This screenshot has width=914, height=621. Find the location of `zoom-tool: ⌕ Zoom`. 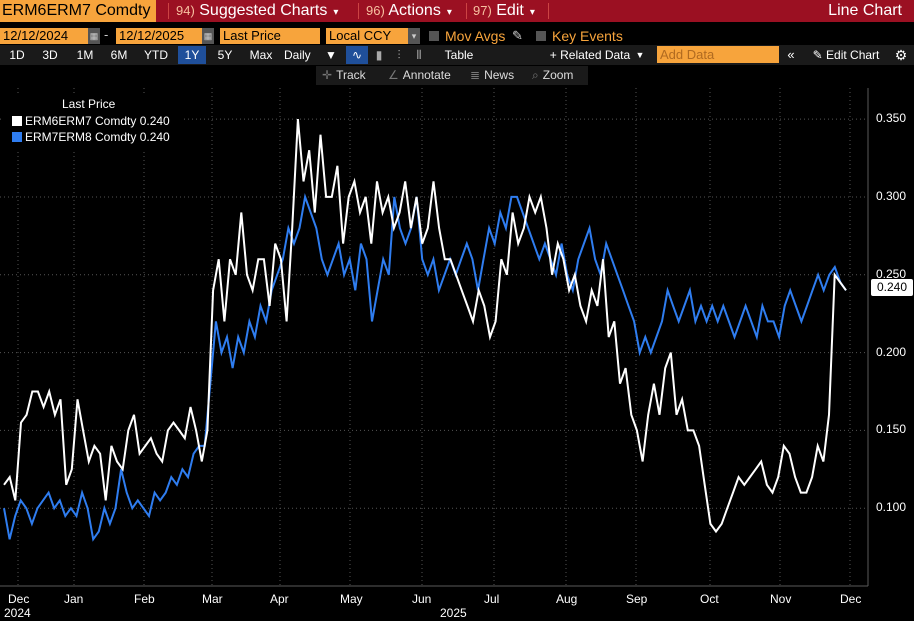

zoom-tool: ⌕ Zoom is located at coordinates (552, 75).